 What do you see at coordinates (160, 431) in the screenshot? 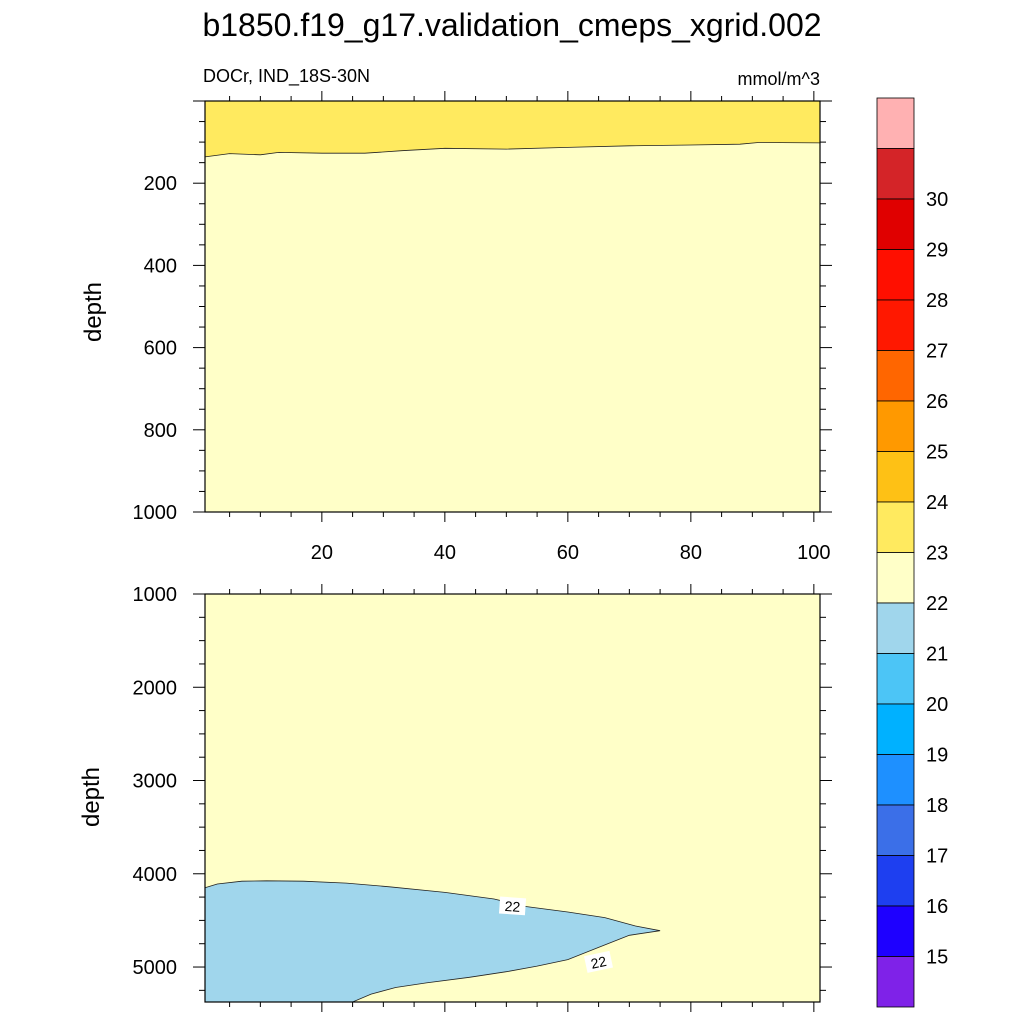
I see `y-tick-label: 800` at bounding box center [160, 431].